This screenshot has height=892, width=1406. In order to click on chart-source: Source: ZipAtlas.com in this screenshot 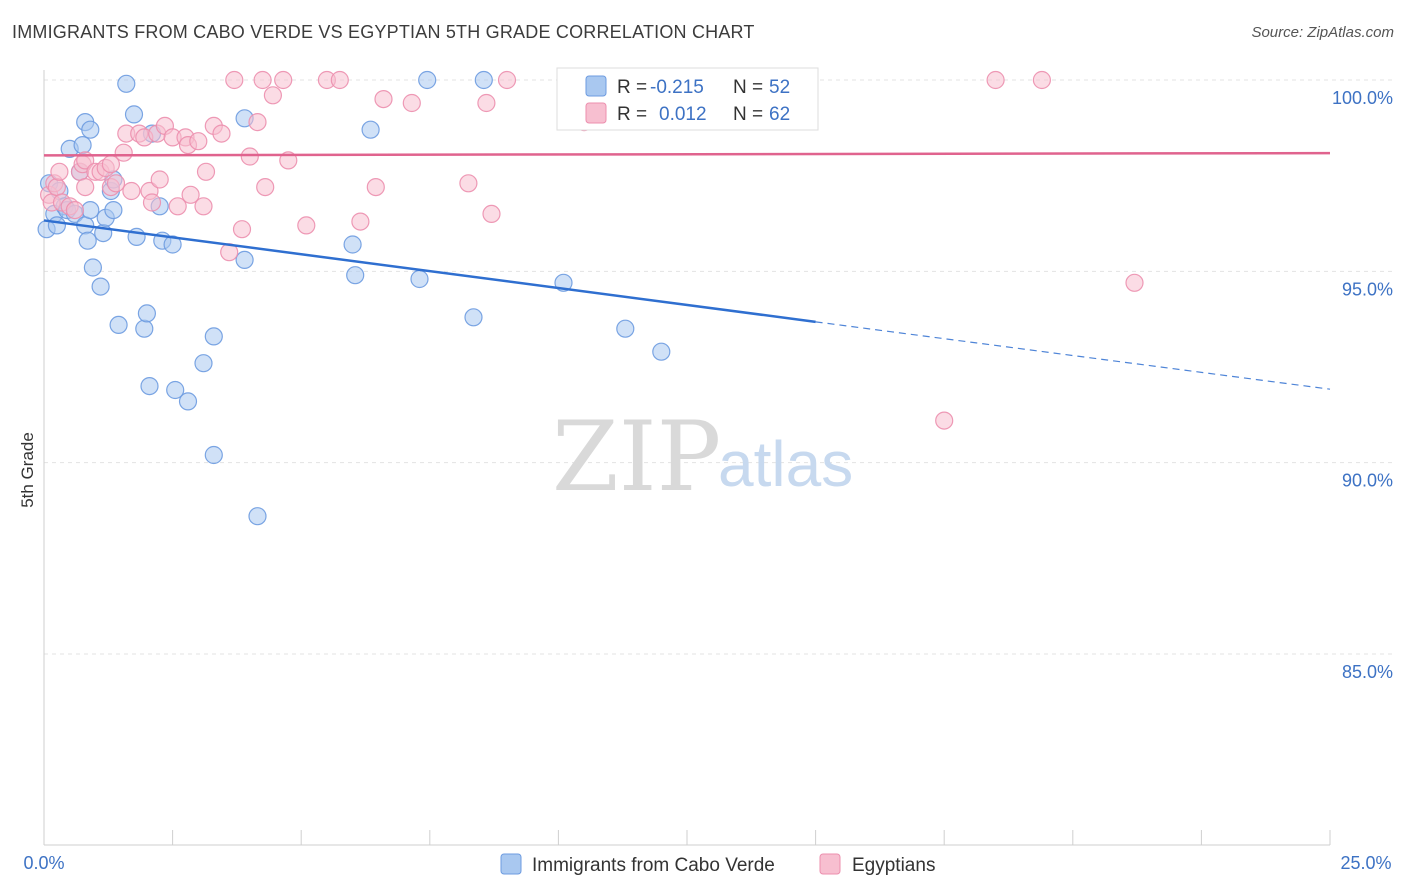, I will do `click(1322, 32)`.